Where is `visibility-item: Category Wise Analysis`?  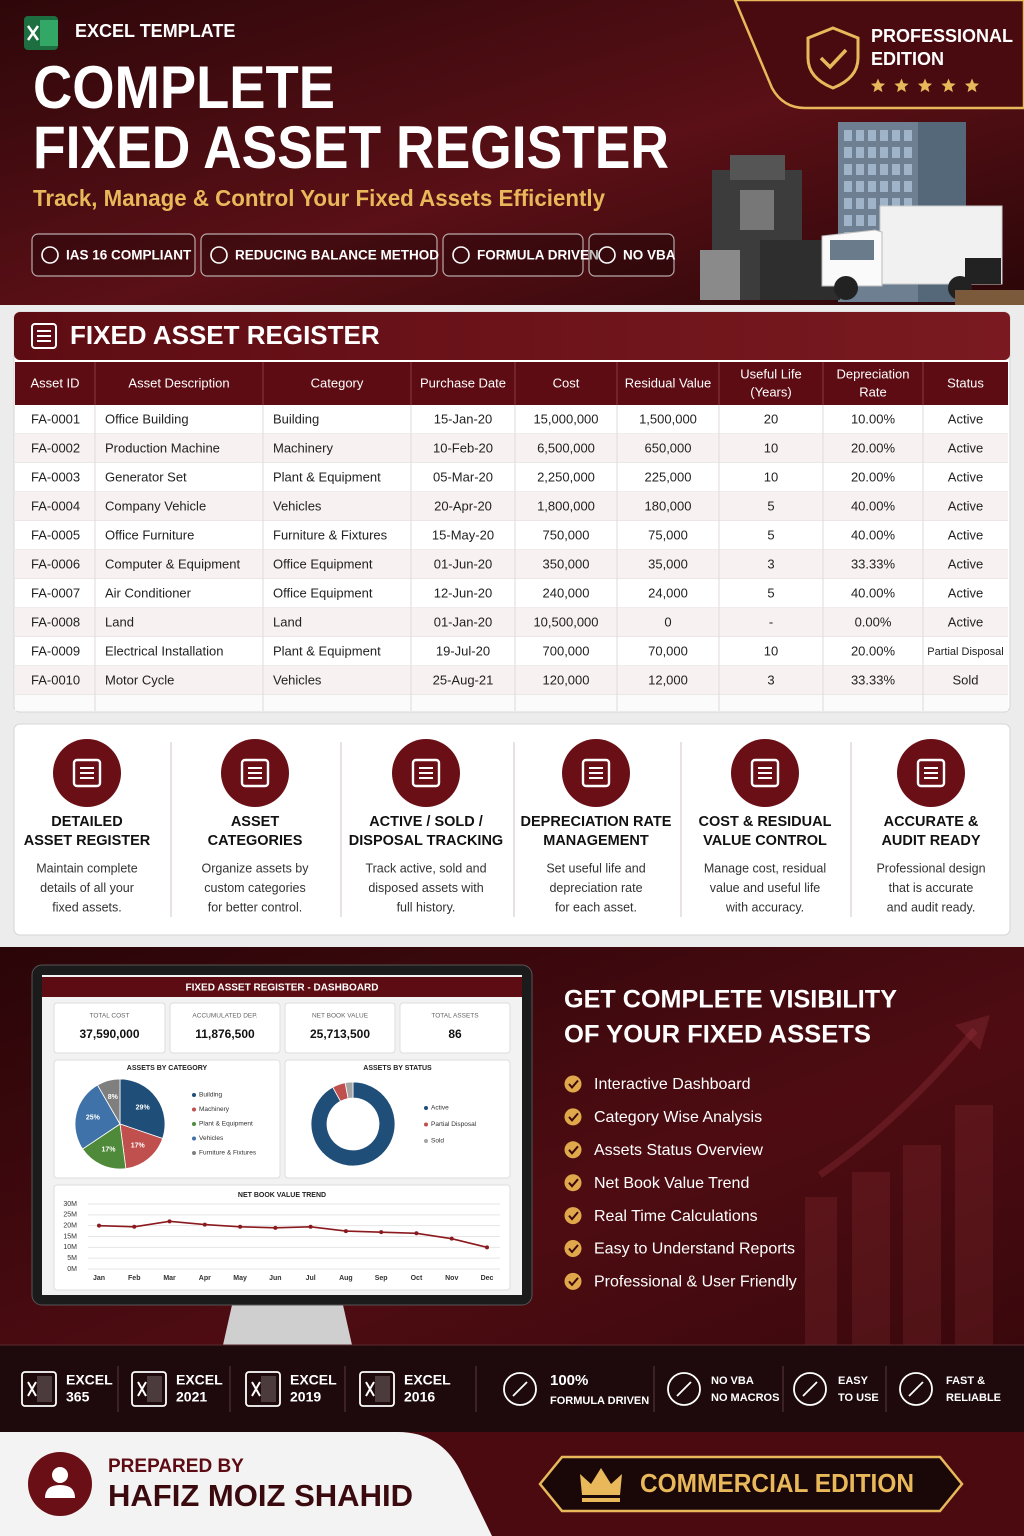 visibility-item: Category Wise Analysis is located at coordinates (678, 1117).